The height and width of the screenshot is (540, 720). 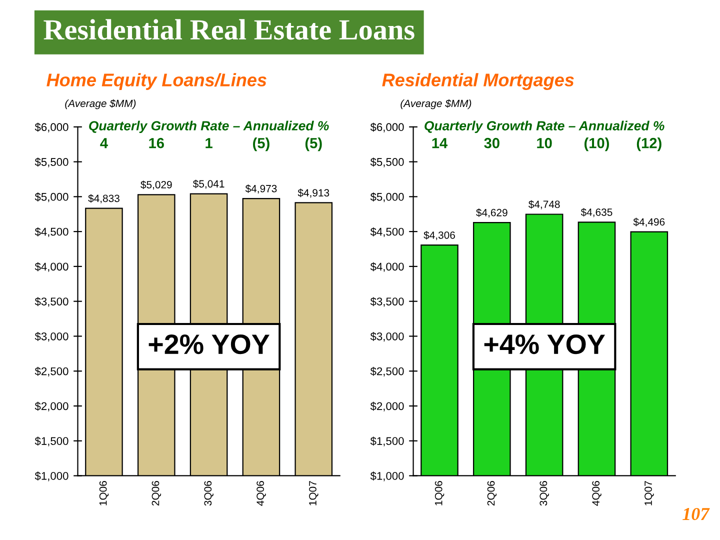 What do you see at coordinates (478, 81) in the screenshot?
I see `chart-title: Residential Mortgages` at bounding box center [478, 81].